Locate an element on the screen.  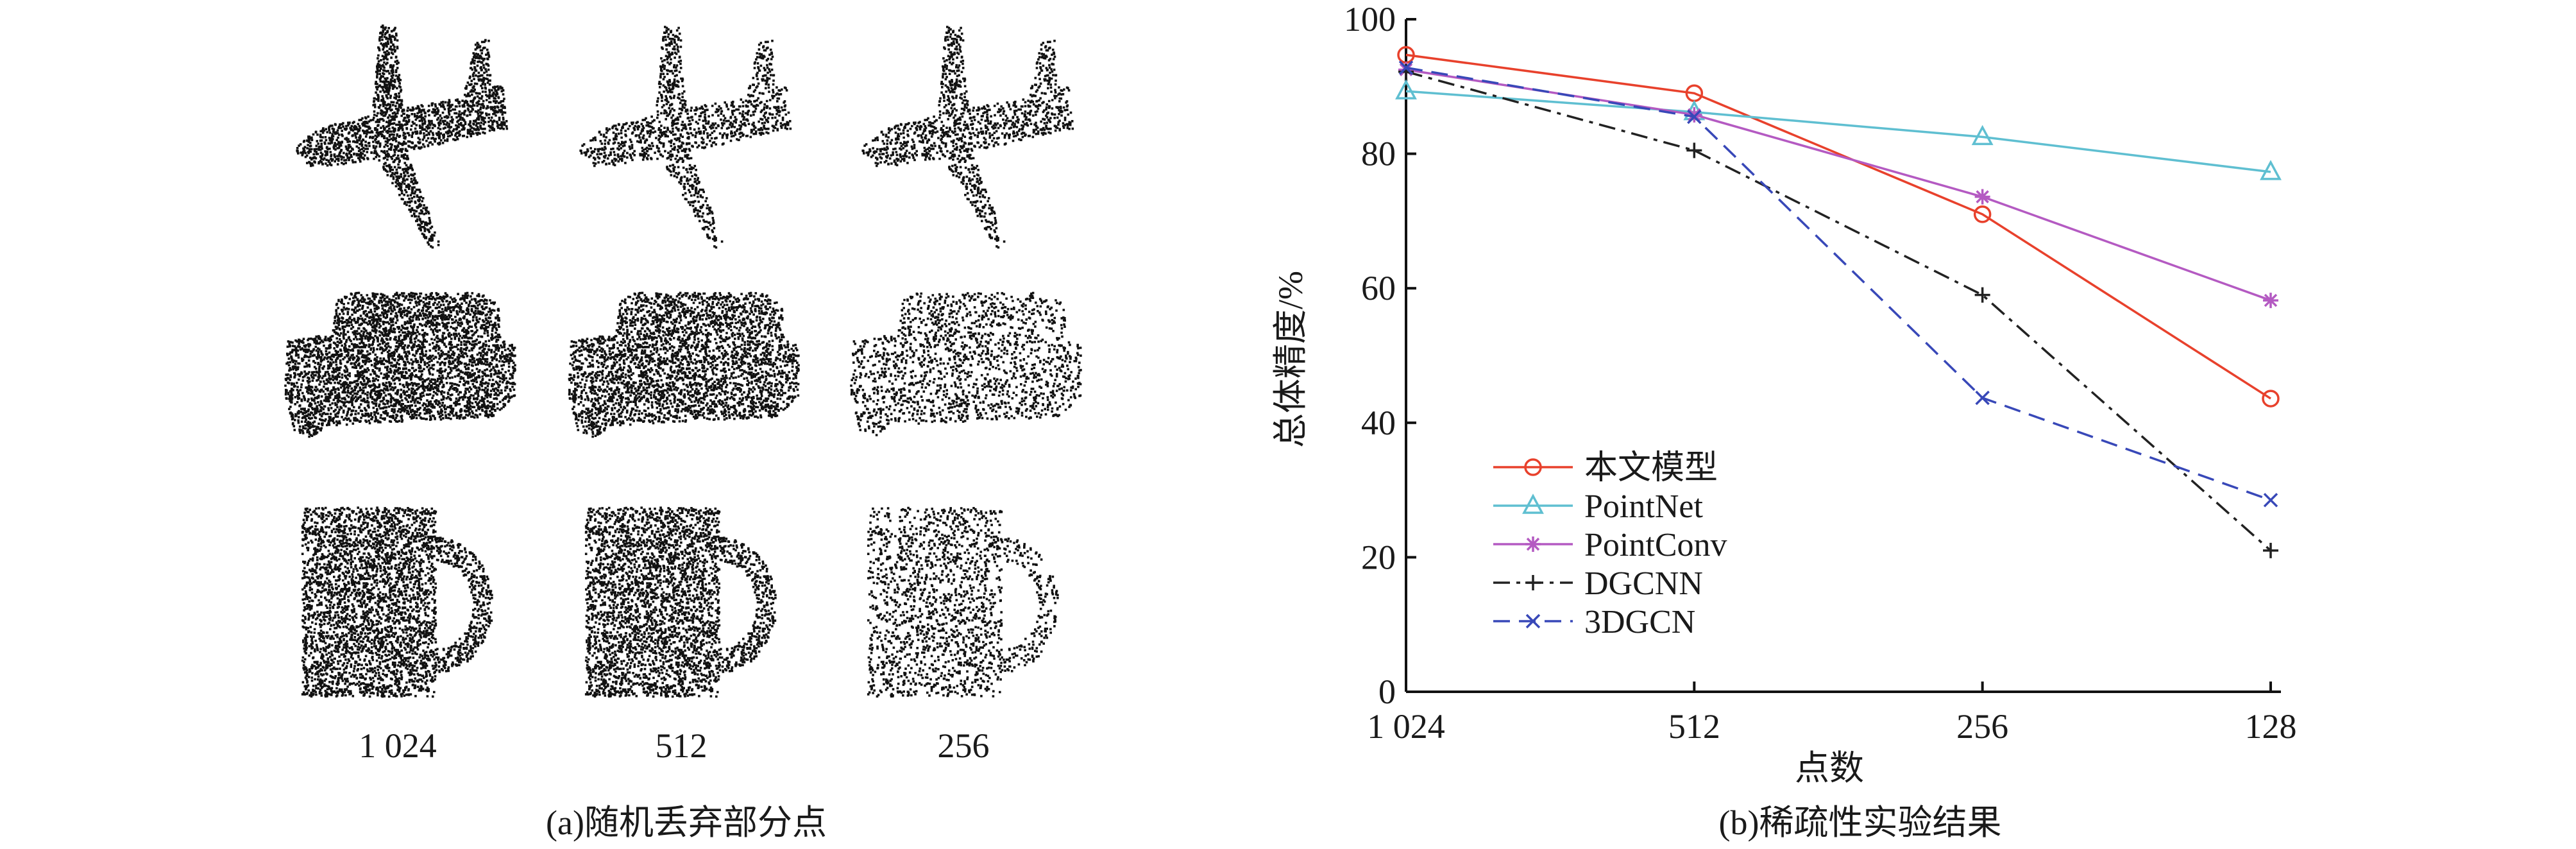
y-ticks: 0 20 40 60 80 100 is located at coordinates (1380, 355).